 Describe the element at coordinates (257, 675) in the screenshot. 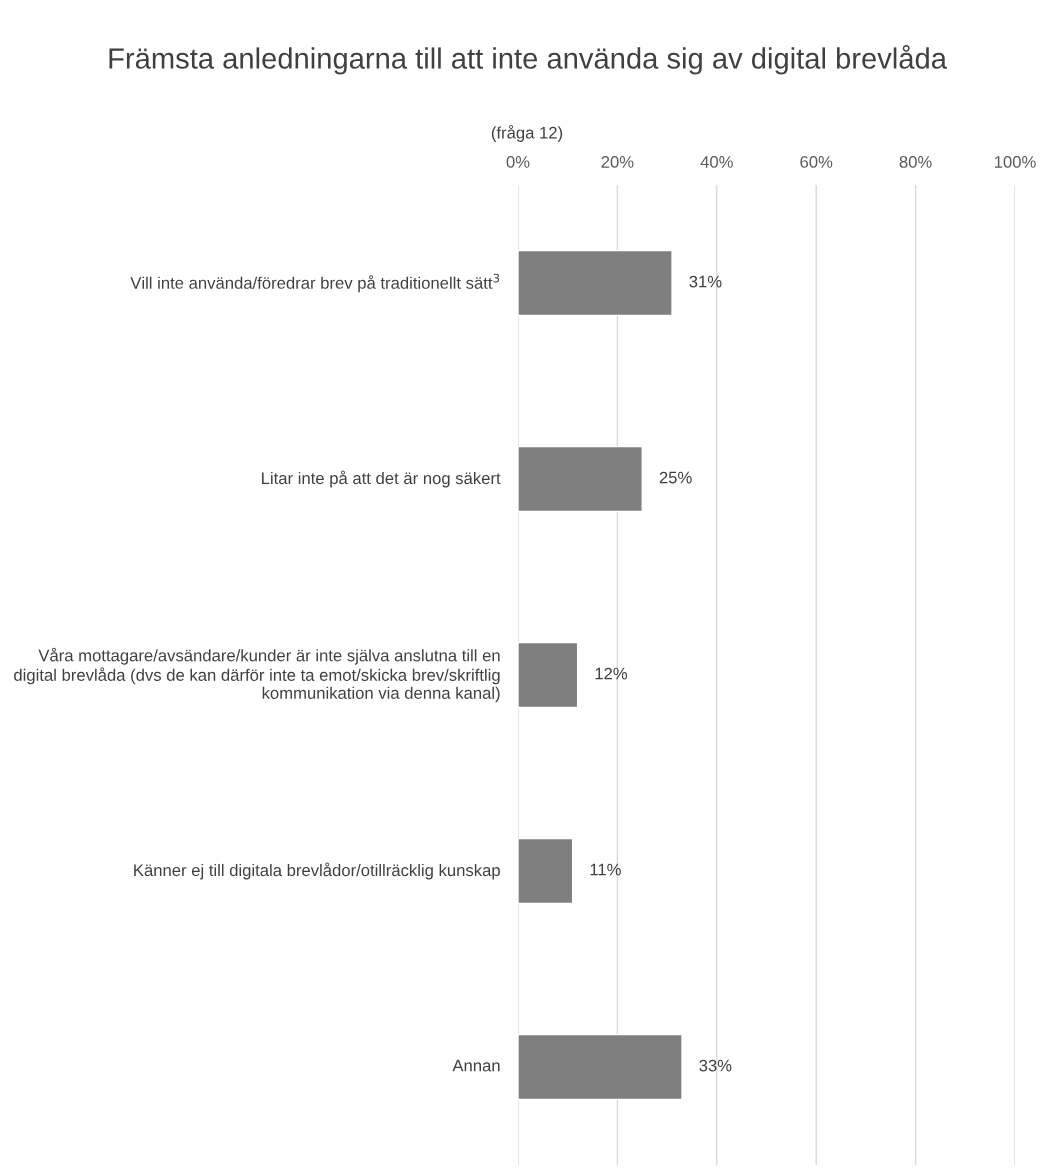

I see `y-tick-label: Våra mottagare/avsändare/kunder är inte själva anslutna till en digital brevlåda (dvs de kan därför inte ta emot/skicka brev/skriftlig kommunikation via denna kanal)` at that location.